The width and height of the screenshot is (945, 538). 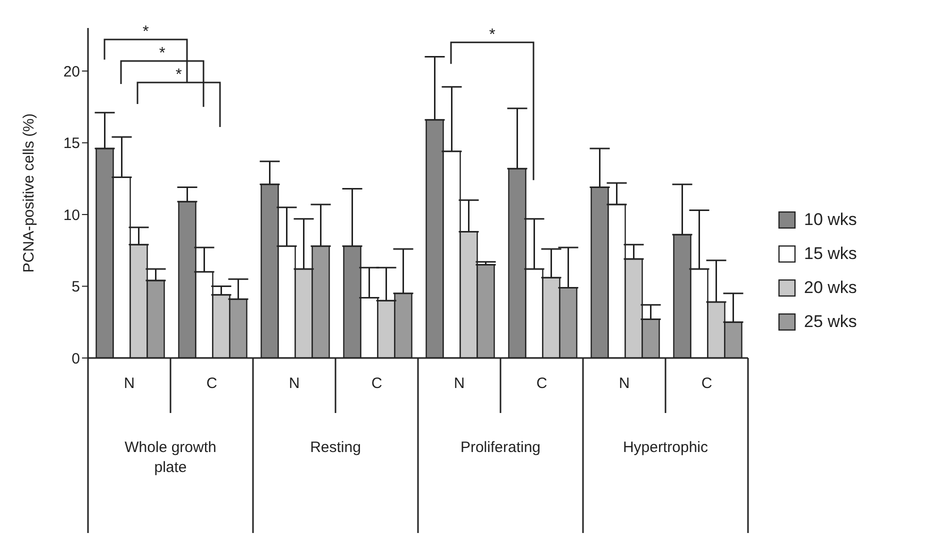 What do you see at coordinates (29, 193) in the screenshot?
I see `y-axis-title: PCNA-positive cells (%)` at bounding box center [29, 193].